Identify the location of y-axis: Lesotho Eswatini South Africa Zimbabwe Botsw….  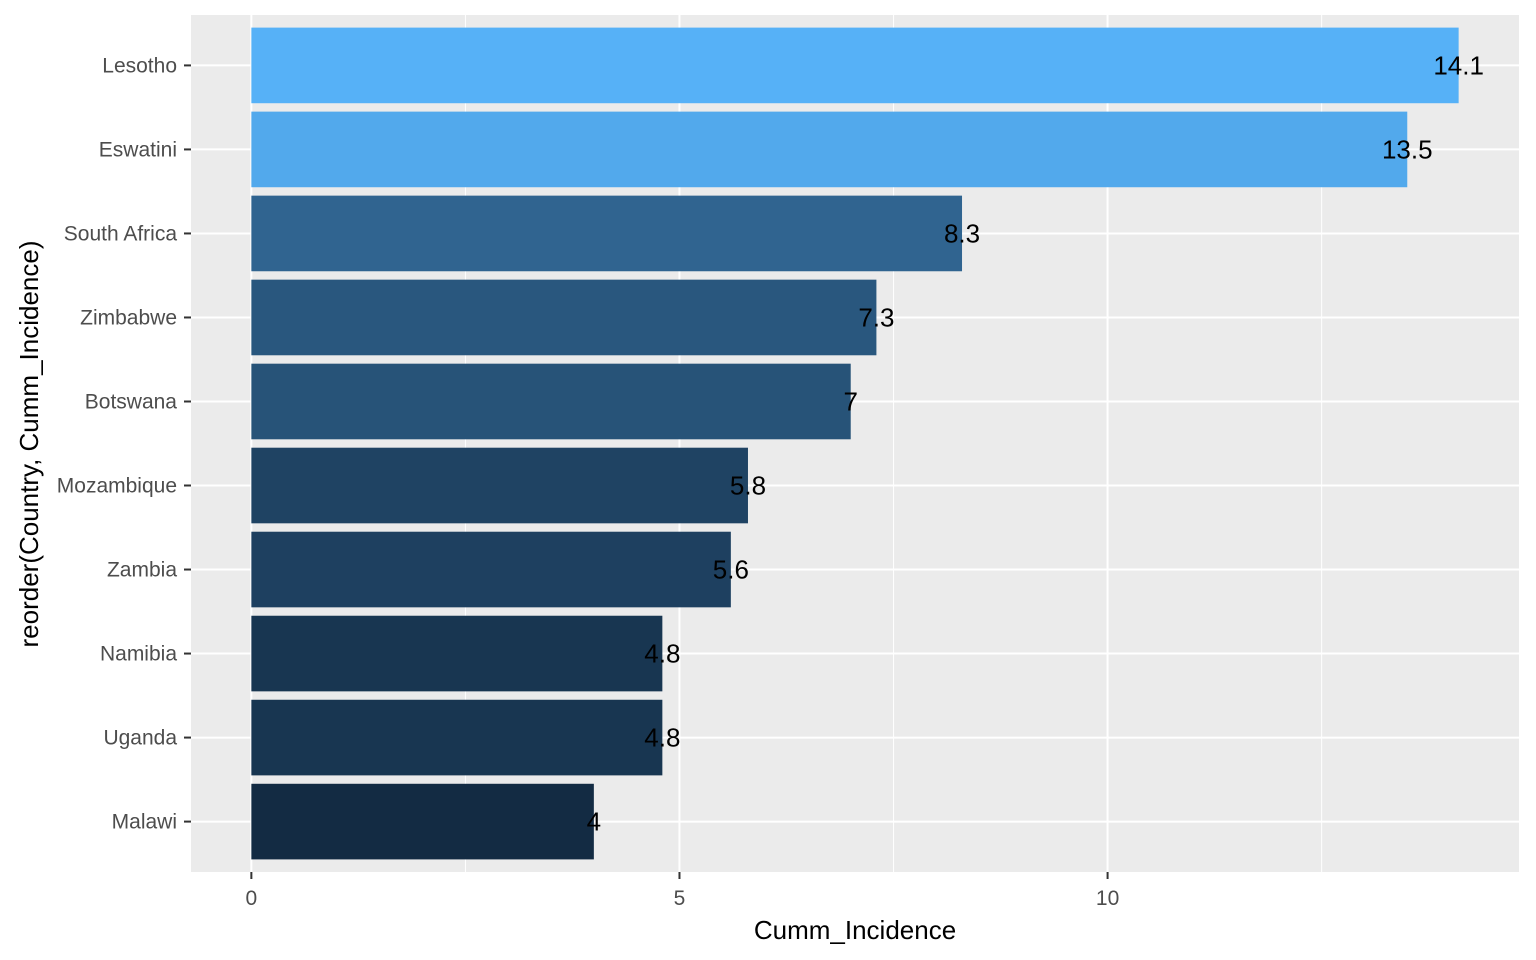
(124, 444).